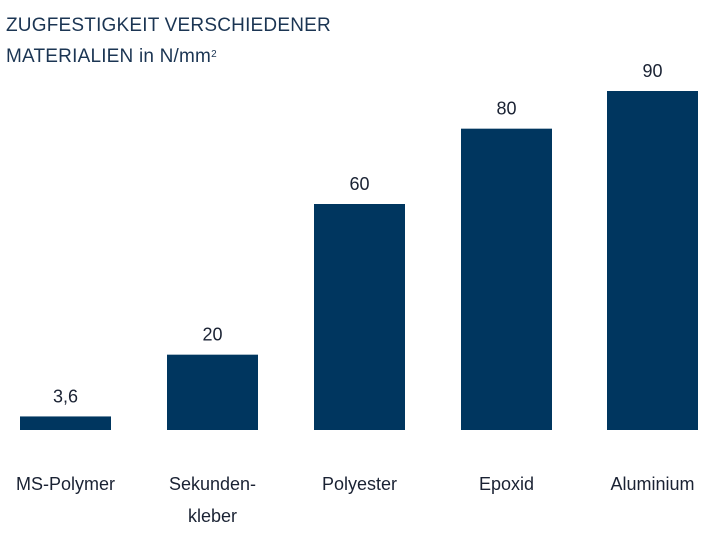 This screenshot has width=712, height=534. I want to click on category-label: Aluminium, so click(652, 484).